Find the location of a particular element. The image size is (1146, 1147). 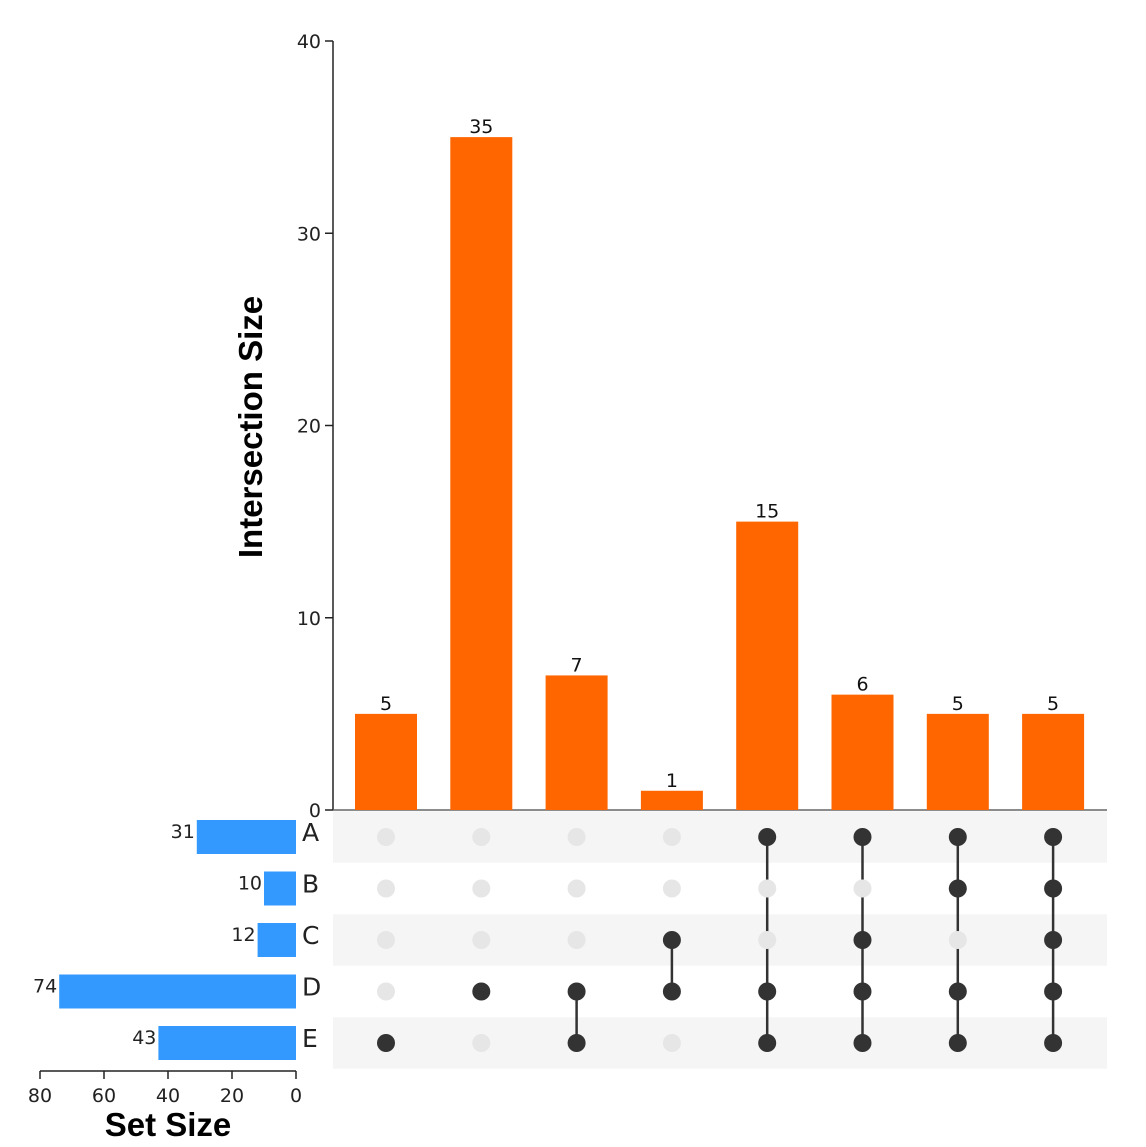

y-tick-label-0: 0 is located at coordinates (315, 811).